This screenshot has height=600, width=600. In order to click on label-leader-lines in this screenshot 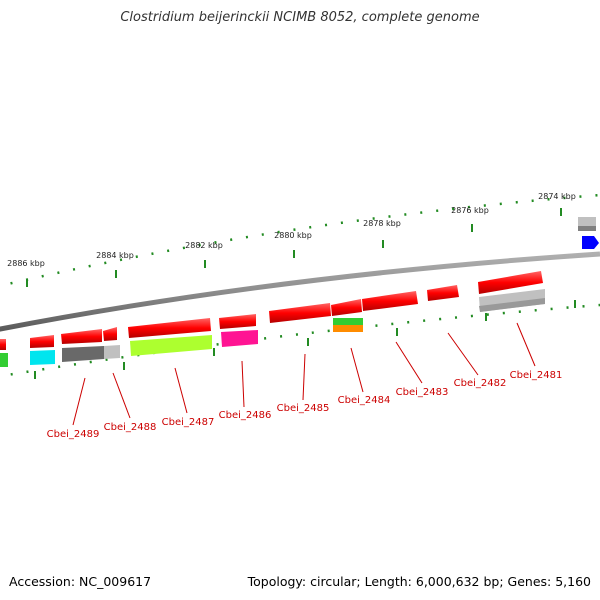, I will do `click(304, 374)`.